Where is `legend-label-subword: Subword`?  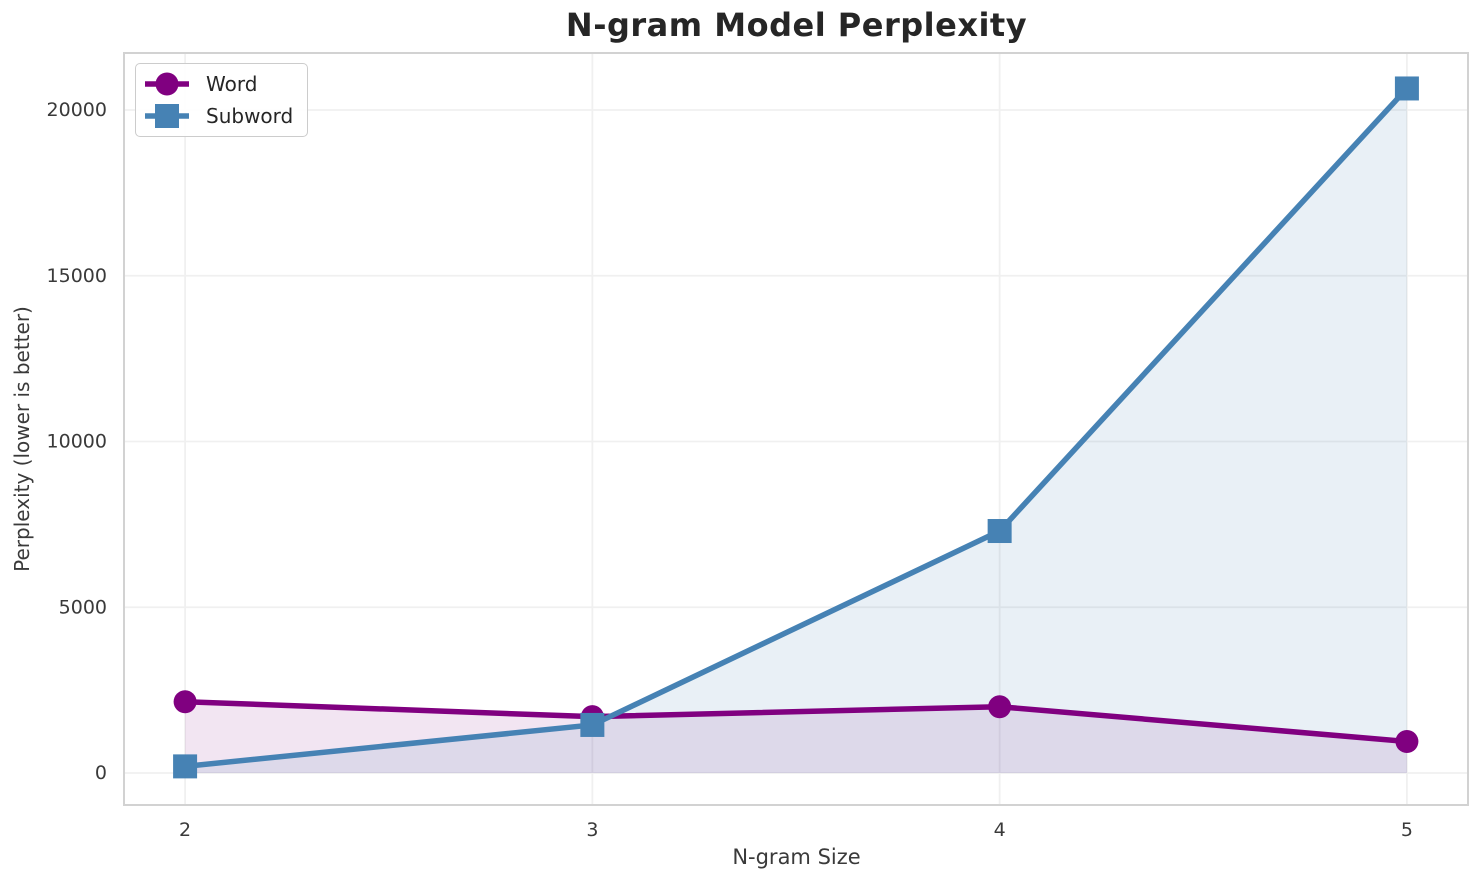
legend-label-subword: Subword is located at coordinates (250, 116).